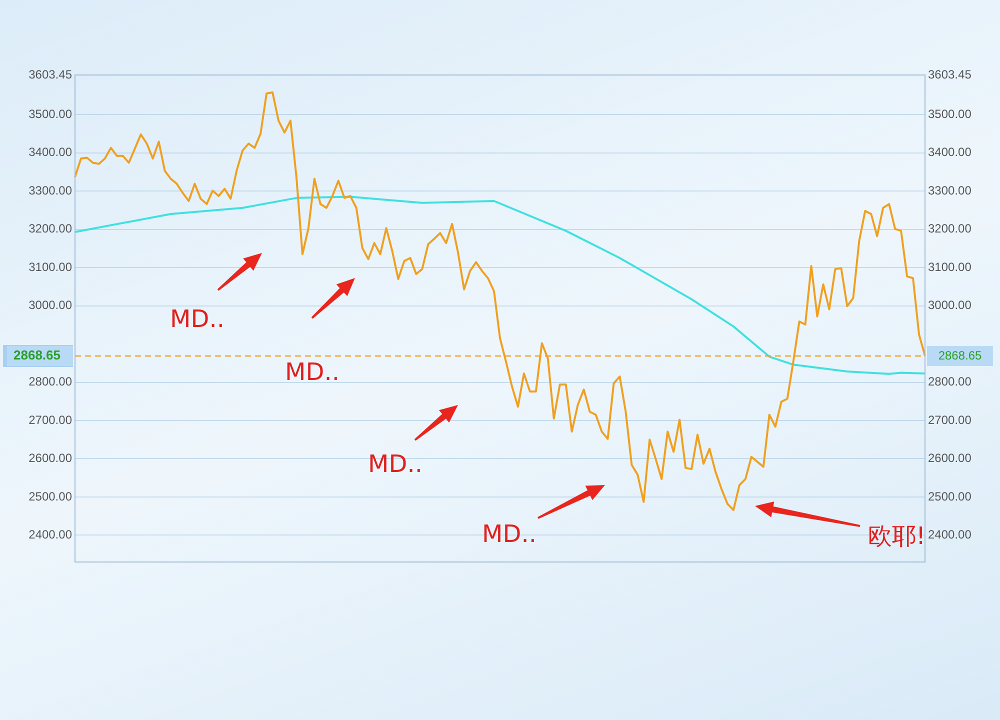  Describe the element at coordinates (50, 381) in the screenshot. I see `y-tick-label: 2800.00` at that location.